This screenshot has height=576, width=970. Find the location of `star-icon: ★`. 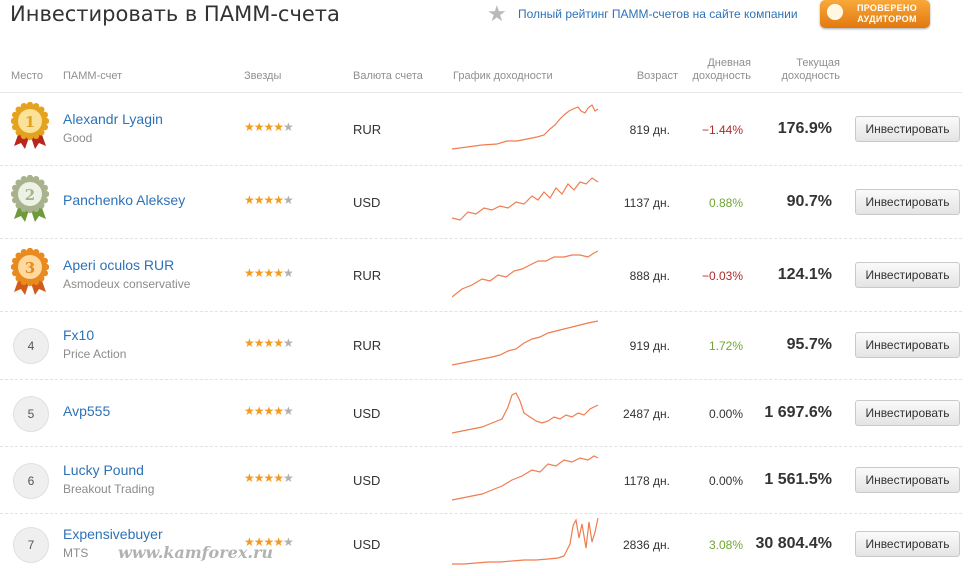

star-icon: ★ is located at coordinates (497, 13).